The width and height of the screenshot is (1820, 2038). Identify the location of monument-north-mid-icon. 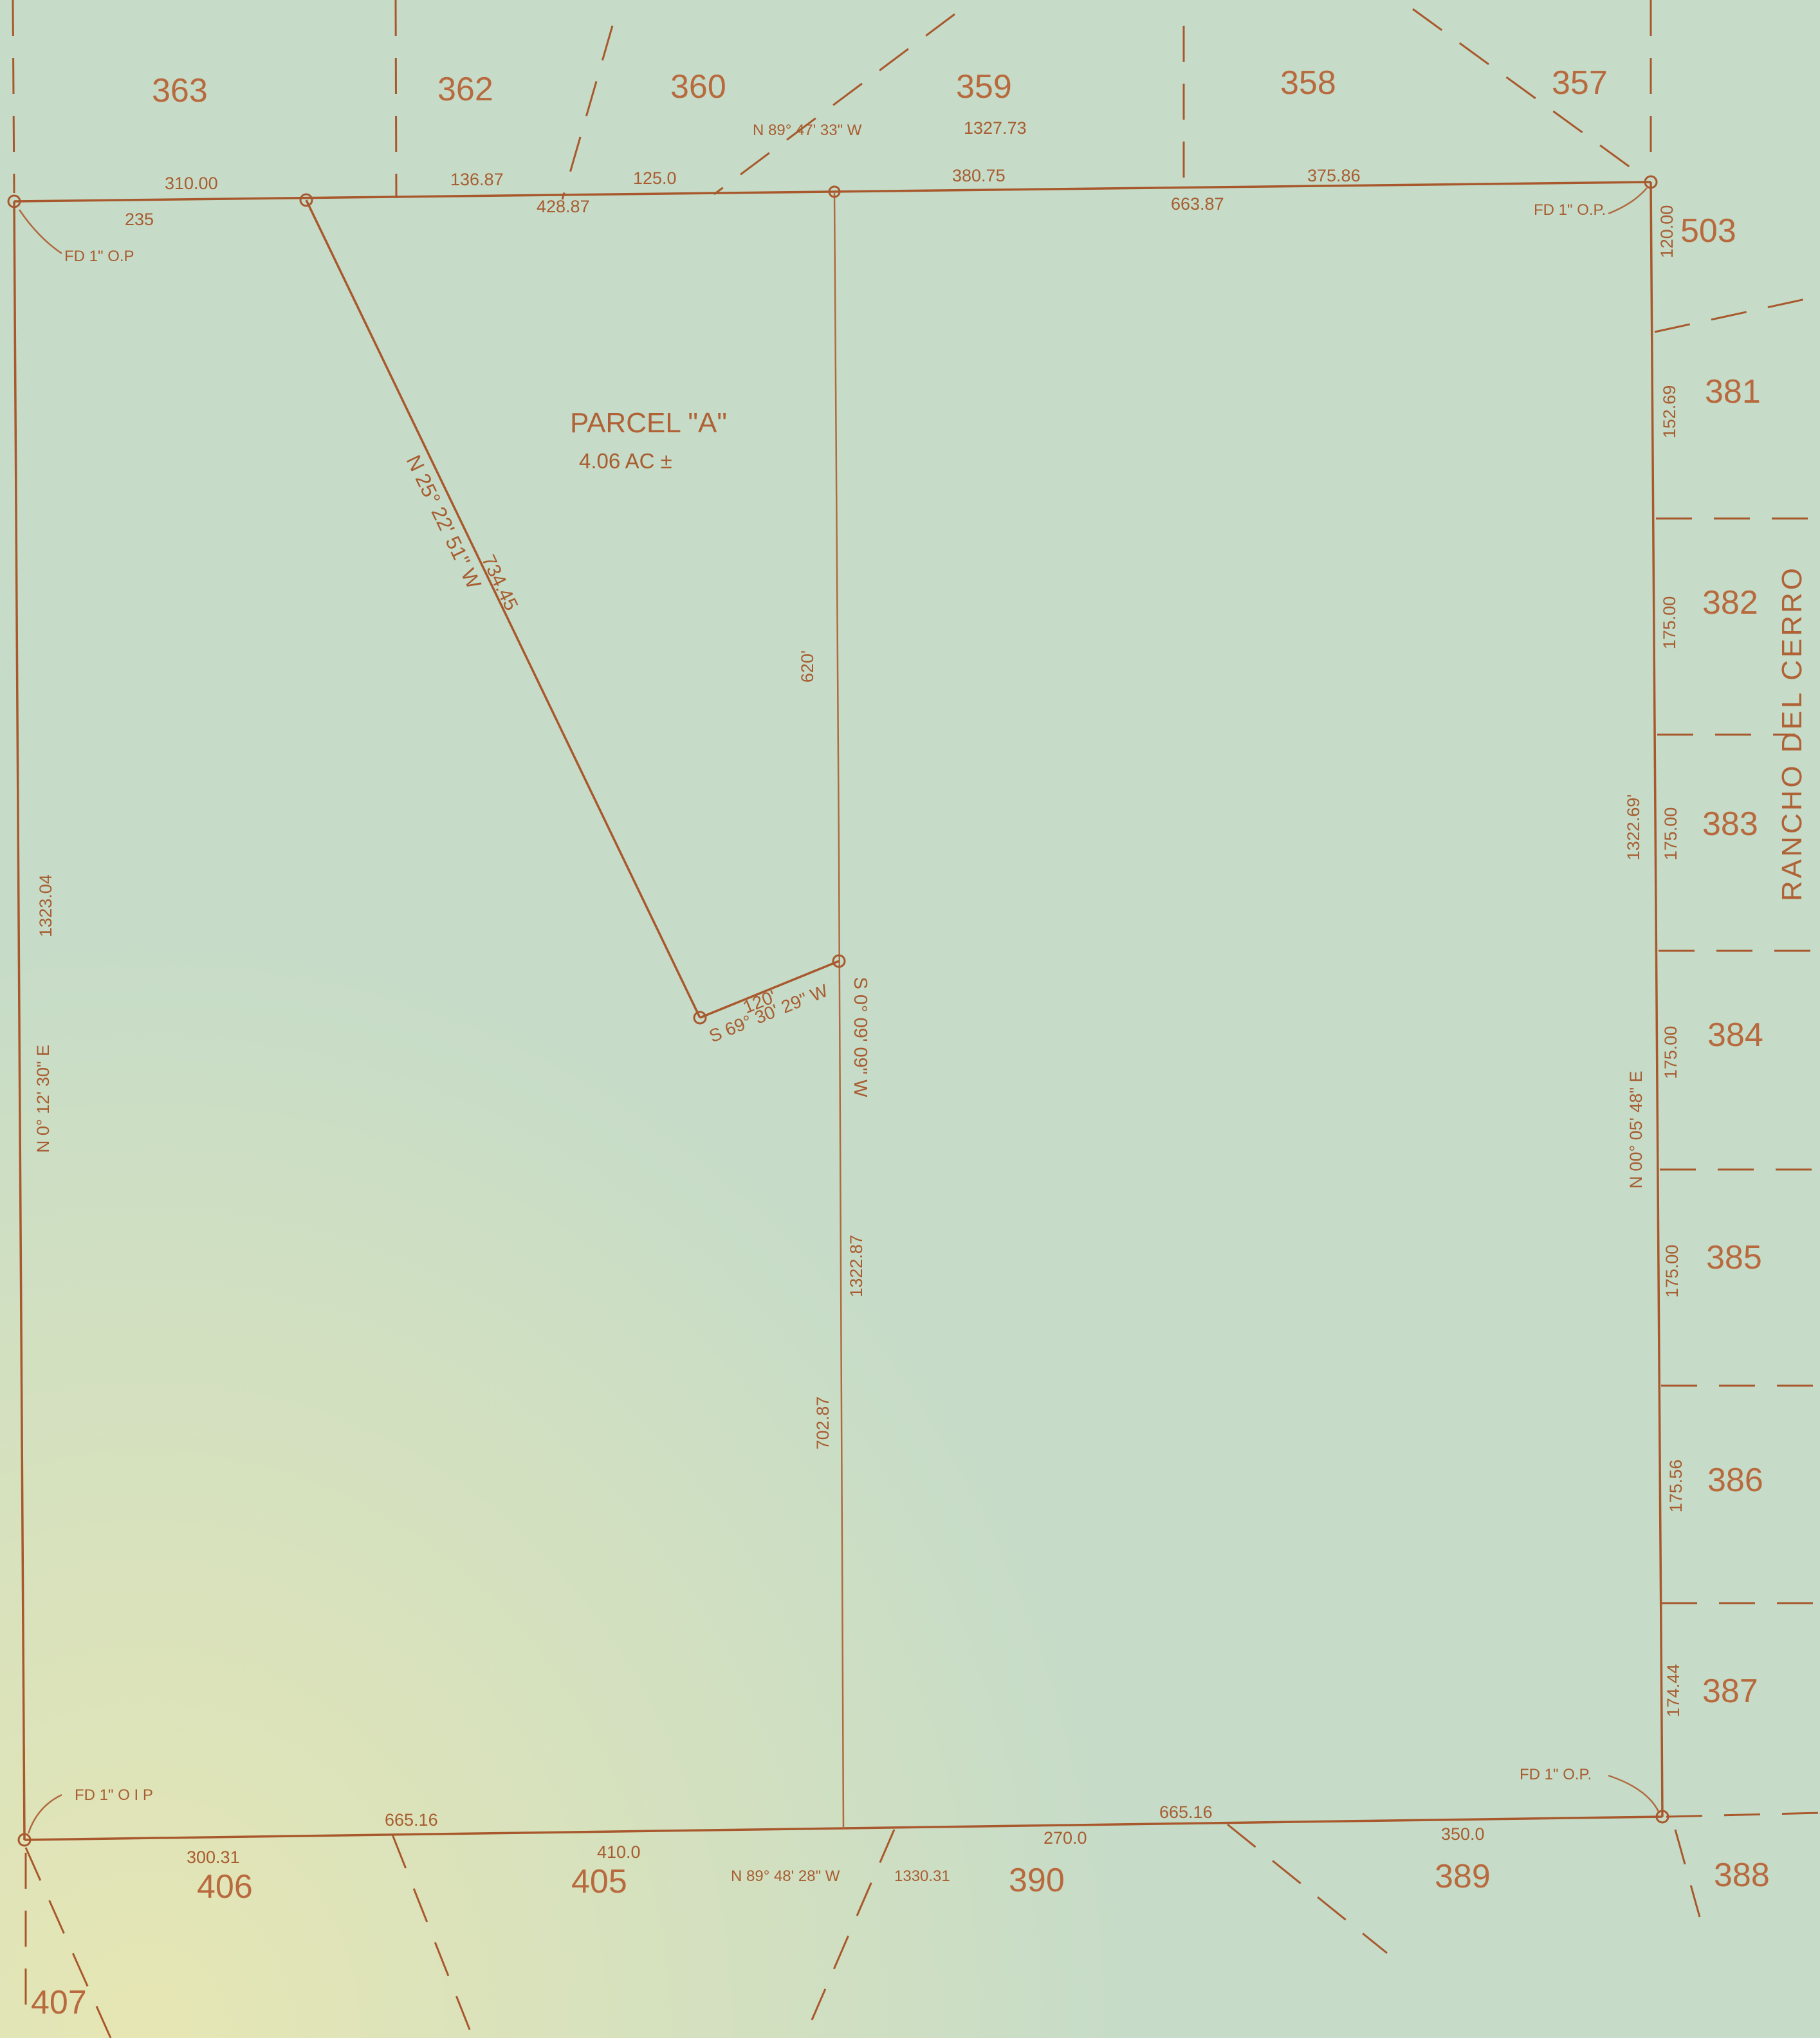
(834, 191).